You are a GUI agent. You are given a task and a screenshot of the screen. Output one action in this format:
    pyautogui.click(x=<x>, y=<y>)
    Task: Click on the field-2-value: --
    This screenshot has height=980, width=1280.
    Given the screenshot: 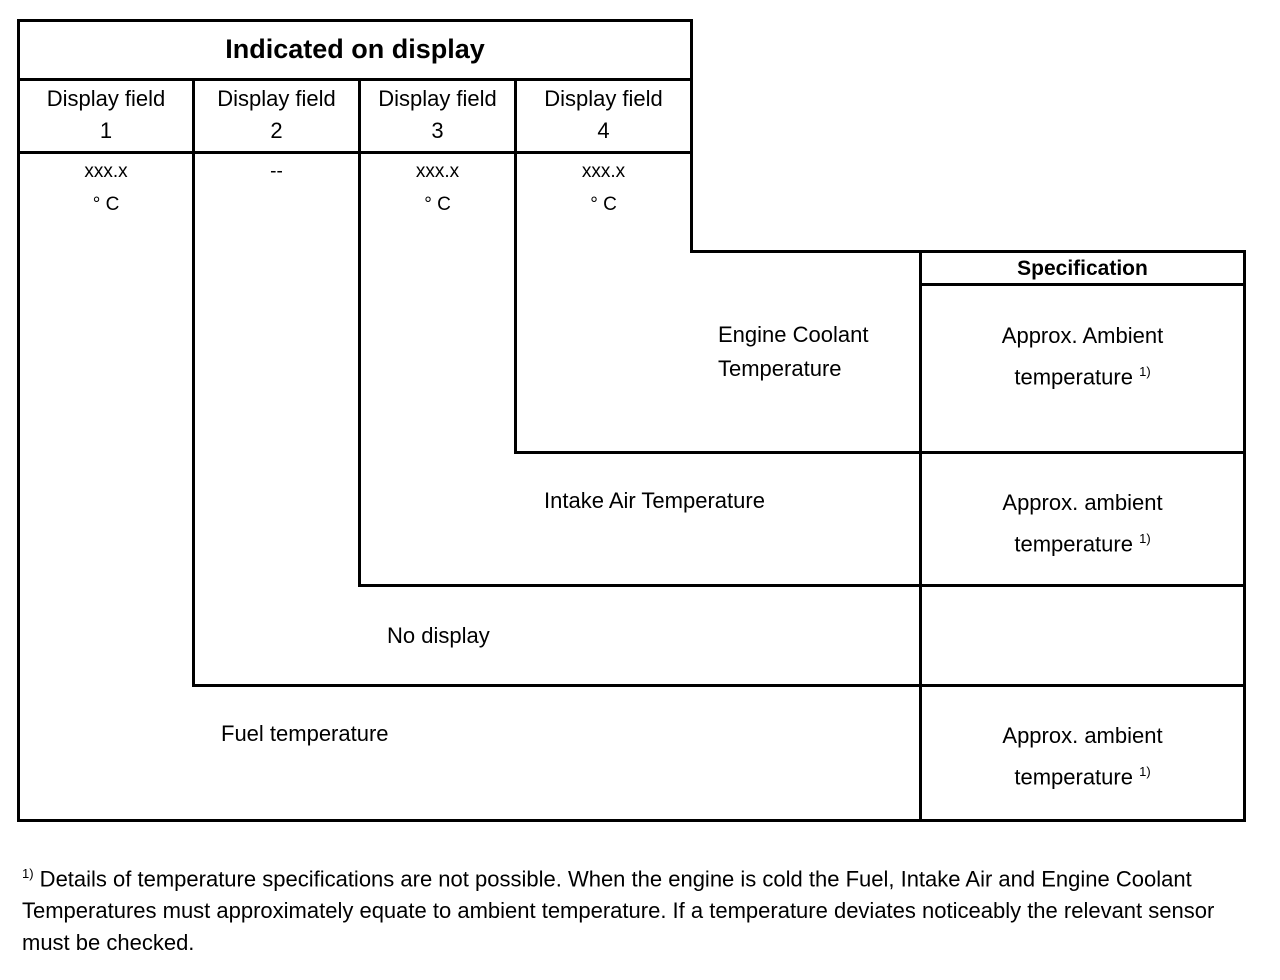 What is the action you would take?
    pyautogui.click(x=276, y=171)
    